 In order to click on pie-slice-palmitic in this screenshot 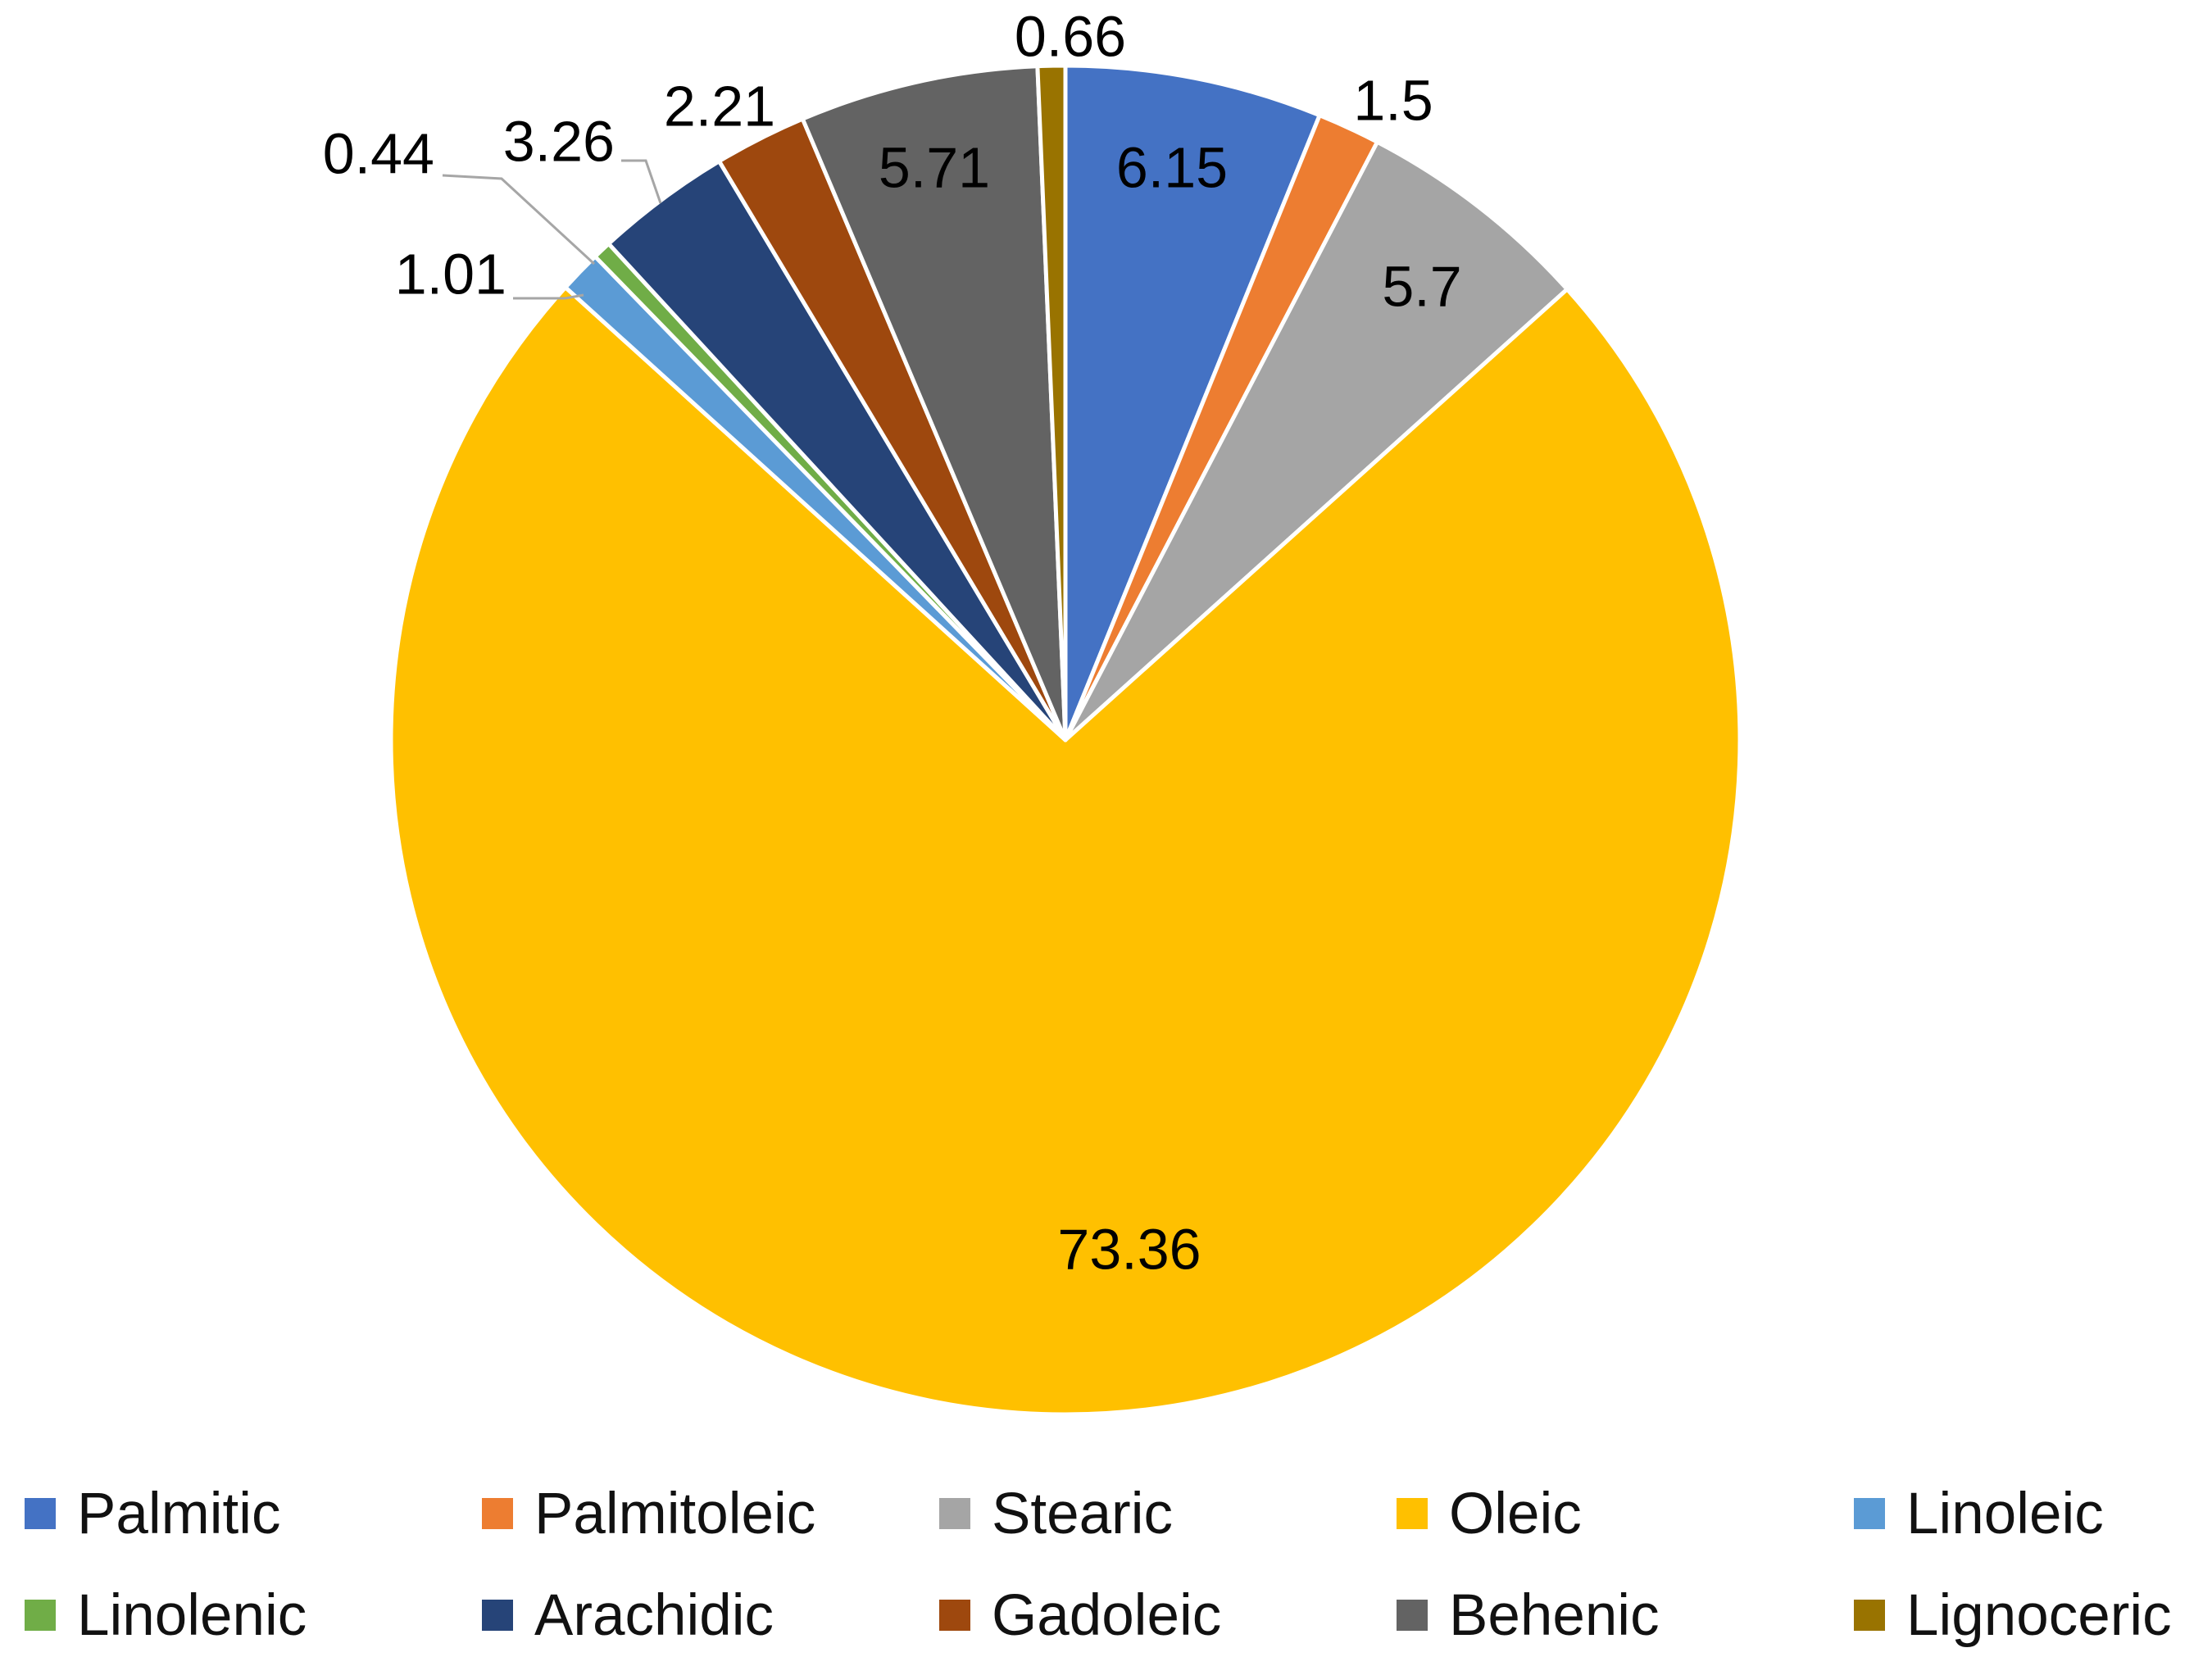, I will do `click(1193, 402)`.